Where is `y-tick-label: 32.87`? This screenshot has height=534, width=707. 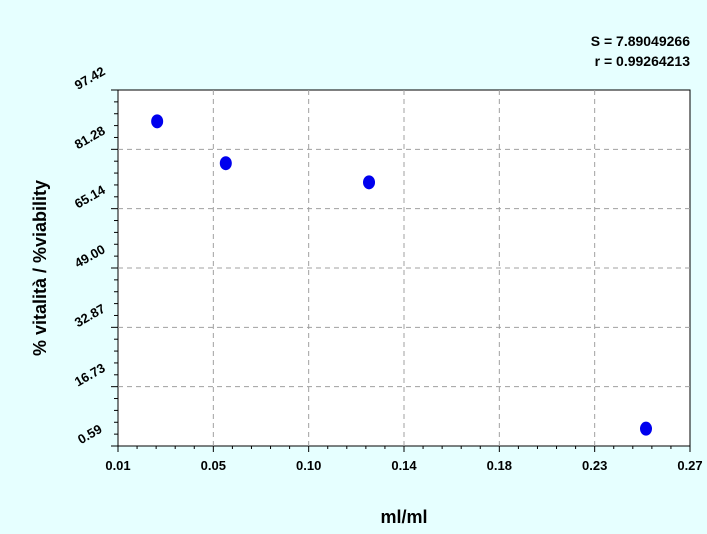 y-tick-label: 32.87 is located at coordinates (90, 315).